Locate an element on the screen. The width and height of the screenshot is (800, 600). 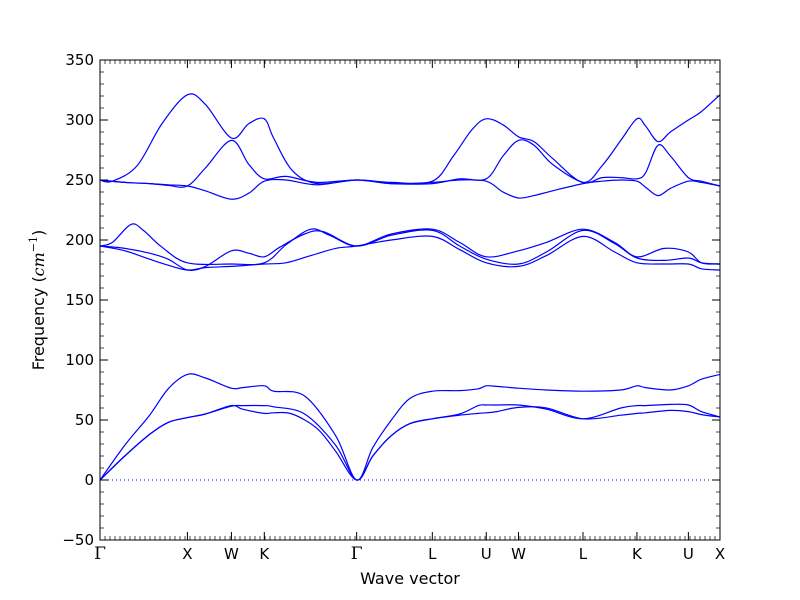
y-tick-label: 0 is located at coordinates (89, 480).